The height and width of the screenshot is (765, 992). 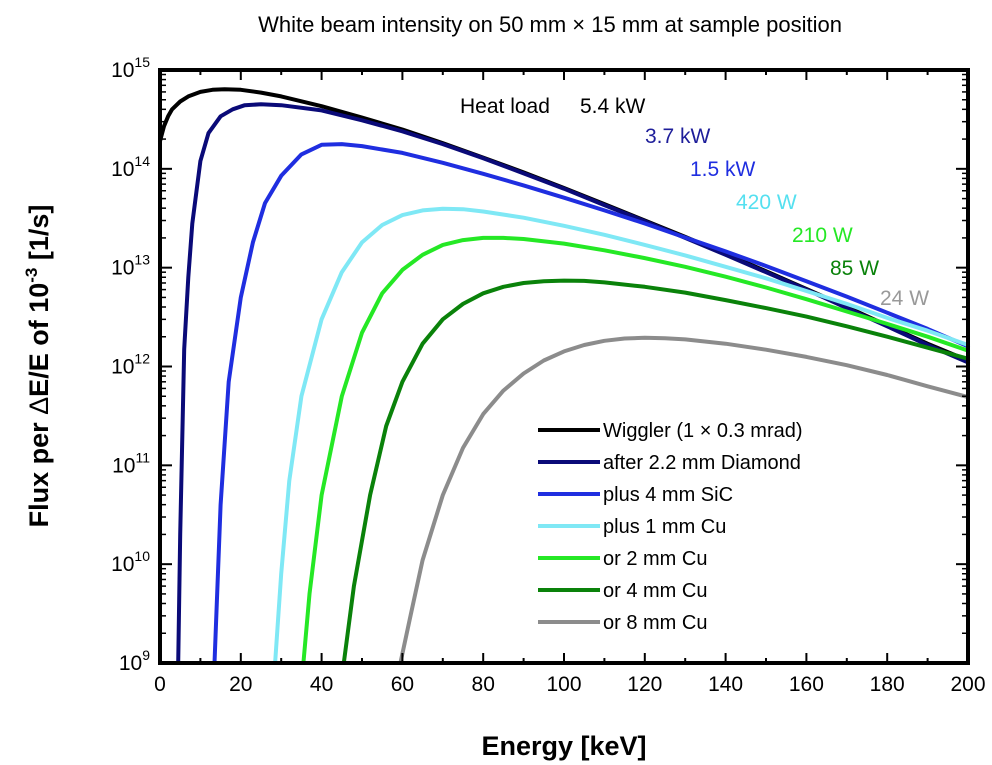 I want to click on legend-label: after 2.2 mm Diamond, so click(x=702, y=463).